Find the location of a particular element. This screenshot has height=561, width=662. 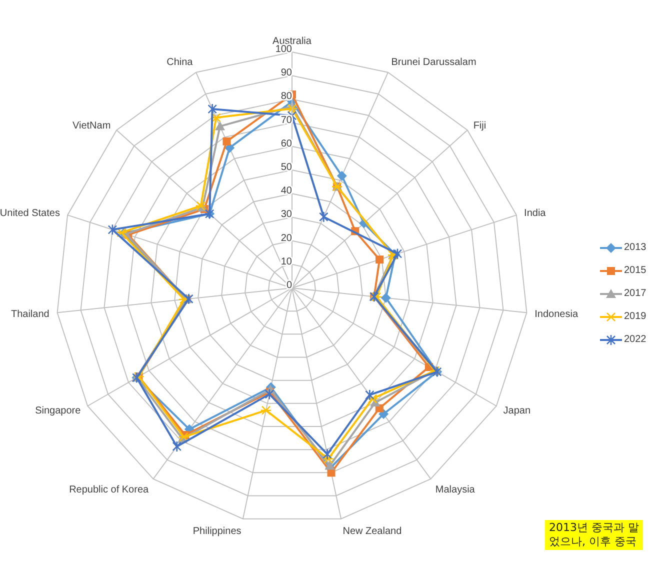

spoke-label: Thailand is located at coordinates (30, 314).